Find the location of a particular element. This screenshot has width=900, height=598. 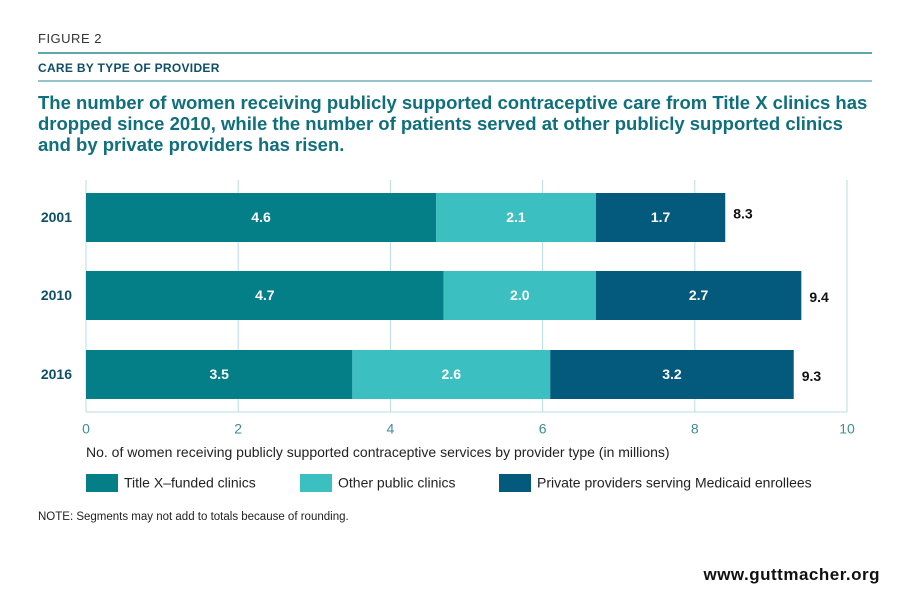

data-label: 2.7 is located at coordinates (699, 295).